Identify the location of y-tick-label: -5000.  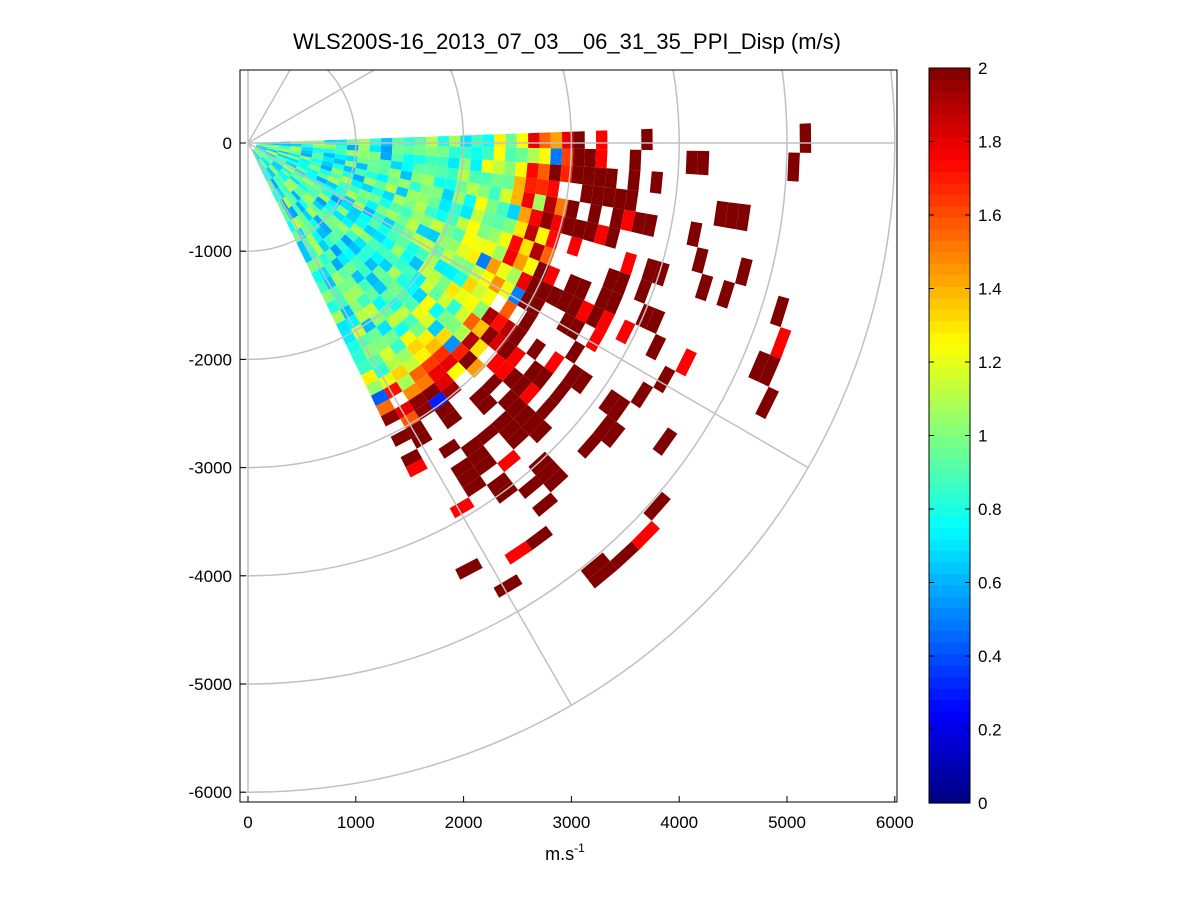
(210, 684).